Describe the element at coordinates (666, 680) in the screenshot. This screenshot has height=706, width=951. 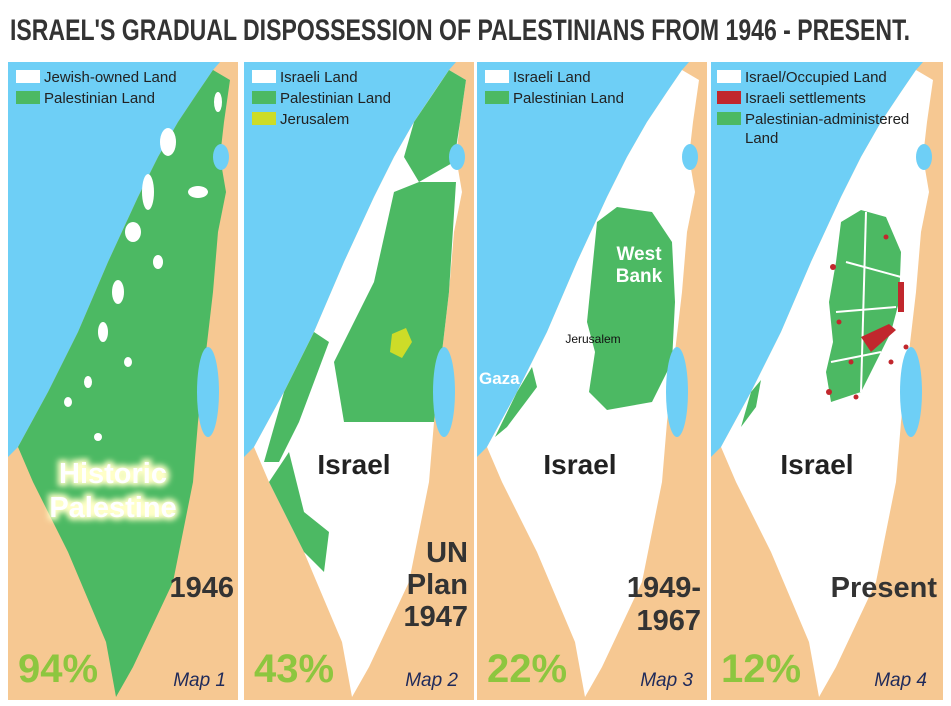
I see `map-label: Map 3` at that location.